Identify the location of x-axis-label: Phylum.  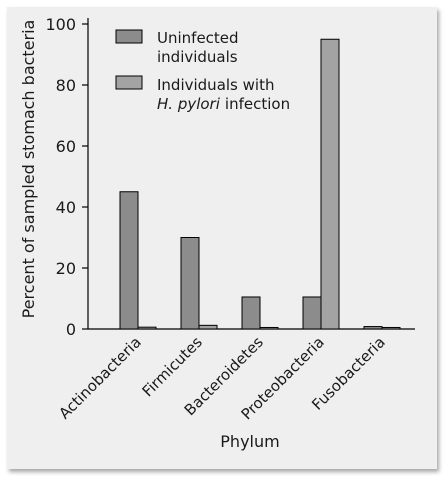
(249, 441).